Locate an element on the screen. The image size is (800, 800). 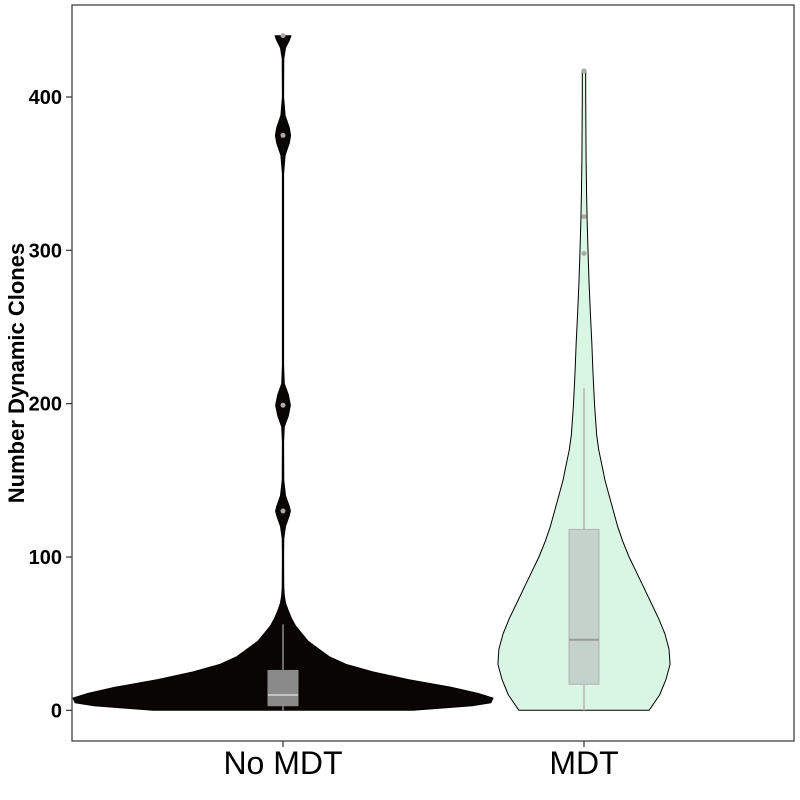
x-tick-label: No MDT is located at coordinates (282, 763).